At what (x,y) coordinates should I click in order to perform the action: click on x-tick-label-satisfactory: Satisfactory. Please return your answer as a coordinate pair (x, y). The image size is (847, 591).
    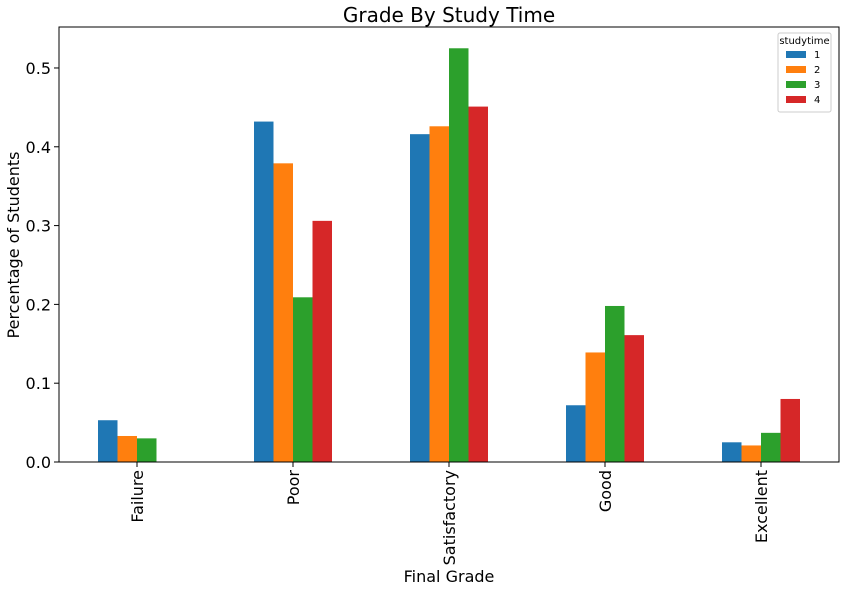
    Looking at the image, I should click on (449, 517).